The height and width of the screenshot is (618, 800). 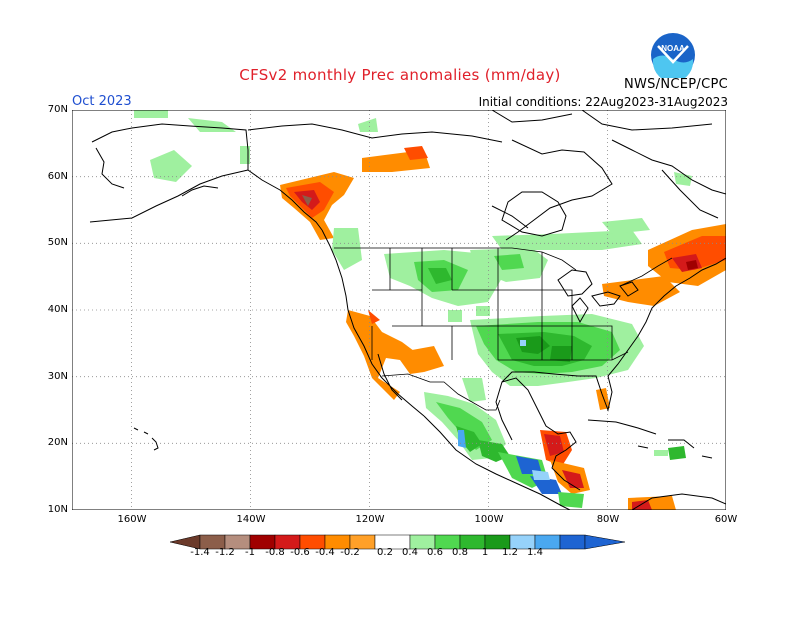 What do you see at coordinates (502, 443) in the screenshot?
I see `mexico-coast` at bounding box center [502, 443].